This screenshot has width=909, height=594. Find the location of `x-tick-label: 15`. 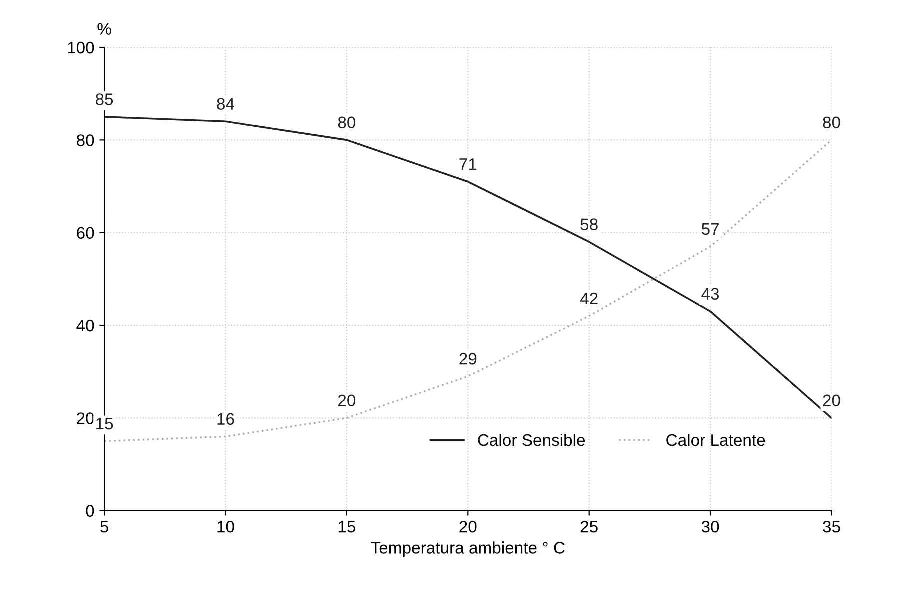

x-tick-label: 15 is located at coordinates (347, 527).